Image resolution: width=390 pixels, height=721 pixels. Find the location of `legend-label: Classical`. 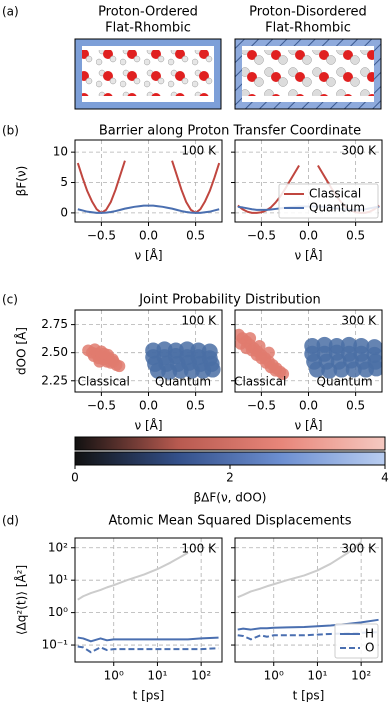

legend-label: Classical is located at coordinates (335, 194).